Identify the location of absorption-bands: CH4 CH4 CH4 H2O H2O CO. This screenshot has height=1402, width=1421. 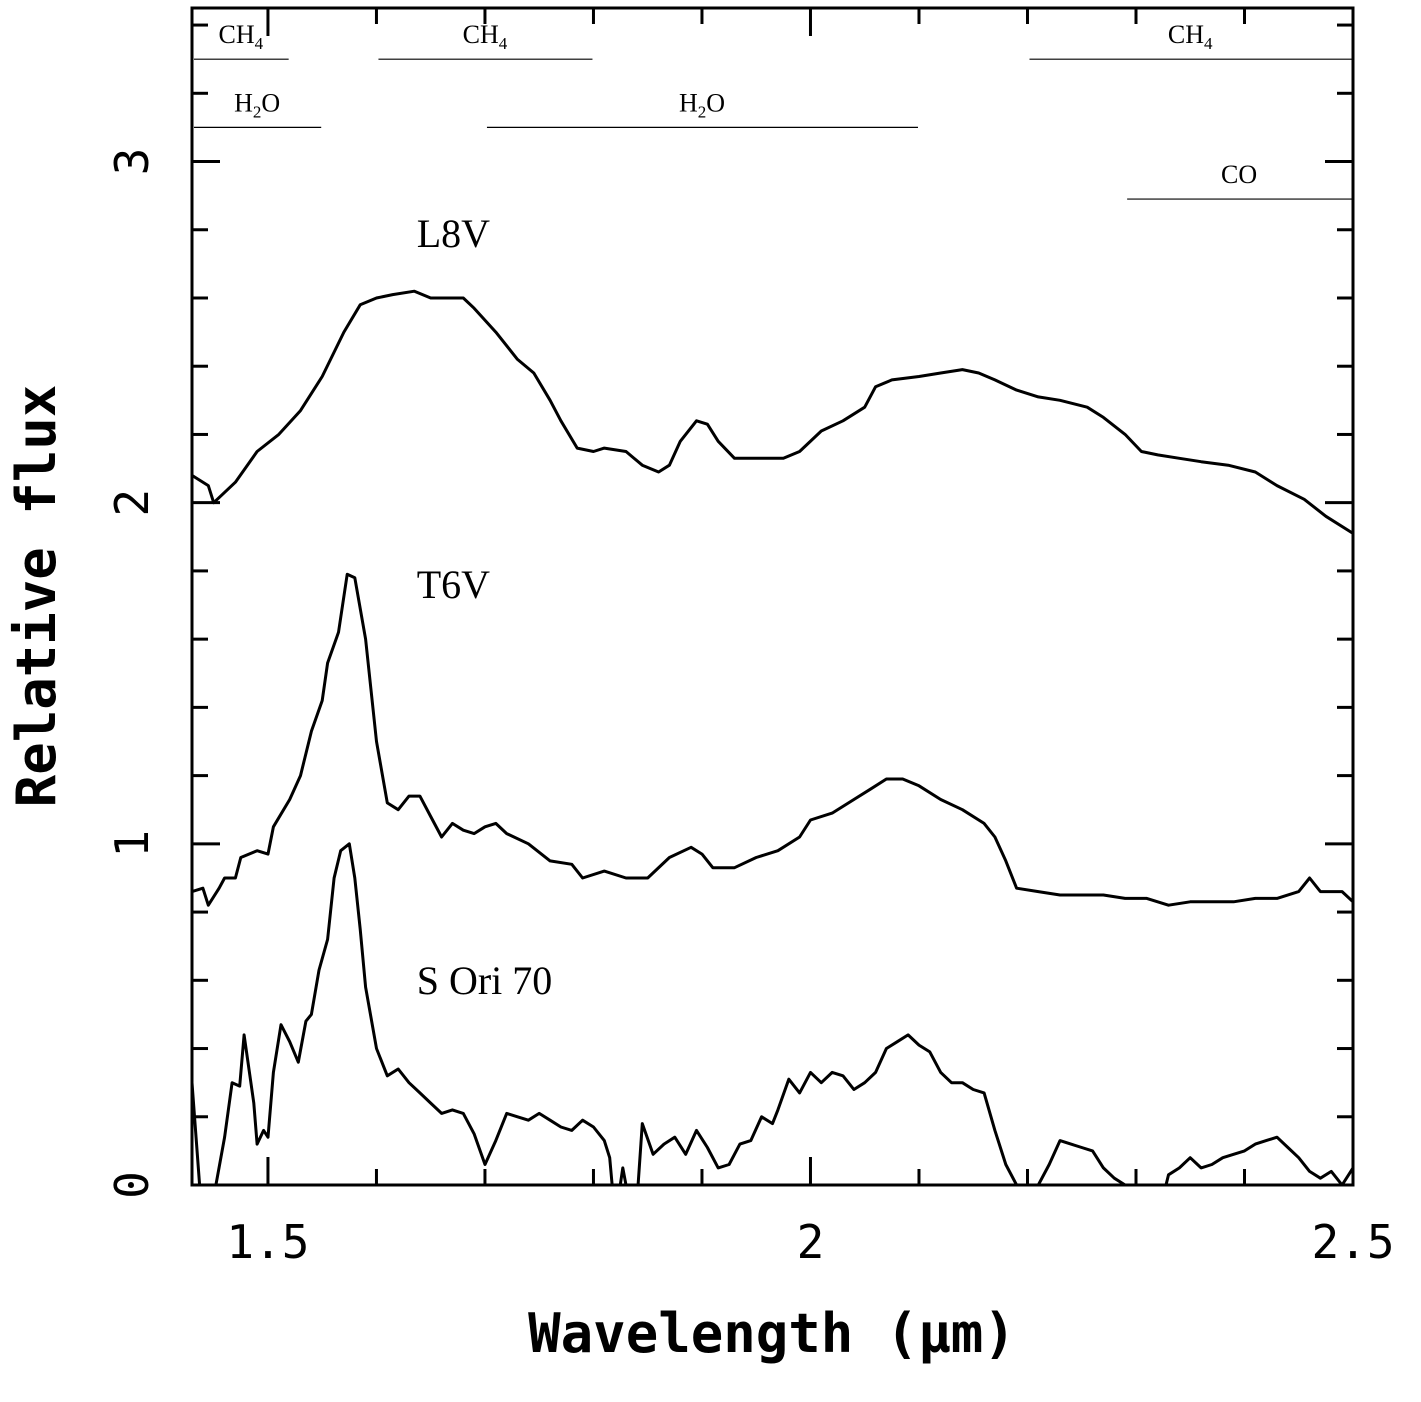
(773, 110).